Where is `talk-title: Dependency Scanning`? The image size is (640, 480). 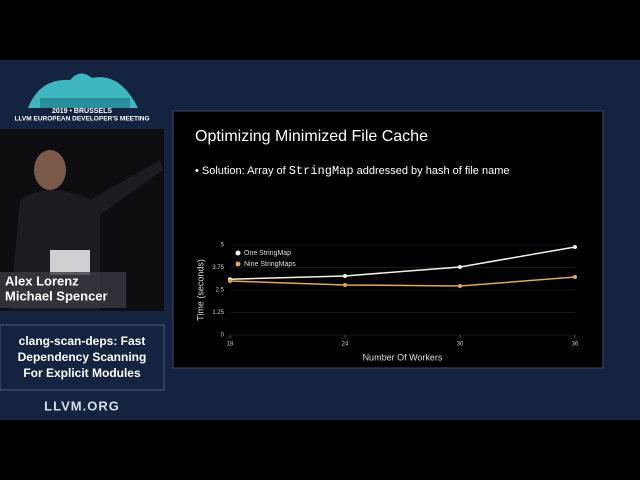
talk-title: Dependency Scanning is located at coordinates (82, 357).